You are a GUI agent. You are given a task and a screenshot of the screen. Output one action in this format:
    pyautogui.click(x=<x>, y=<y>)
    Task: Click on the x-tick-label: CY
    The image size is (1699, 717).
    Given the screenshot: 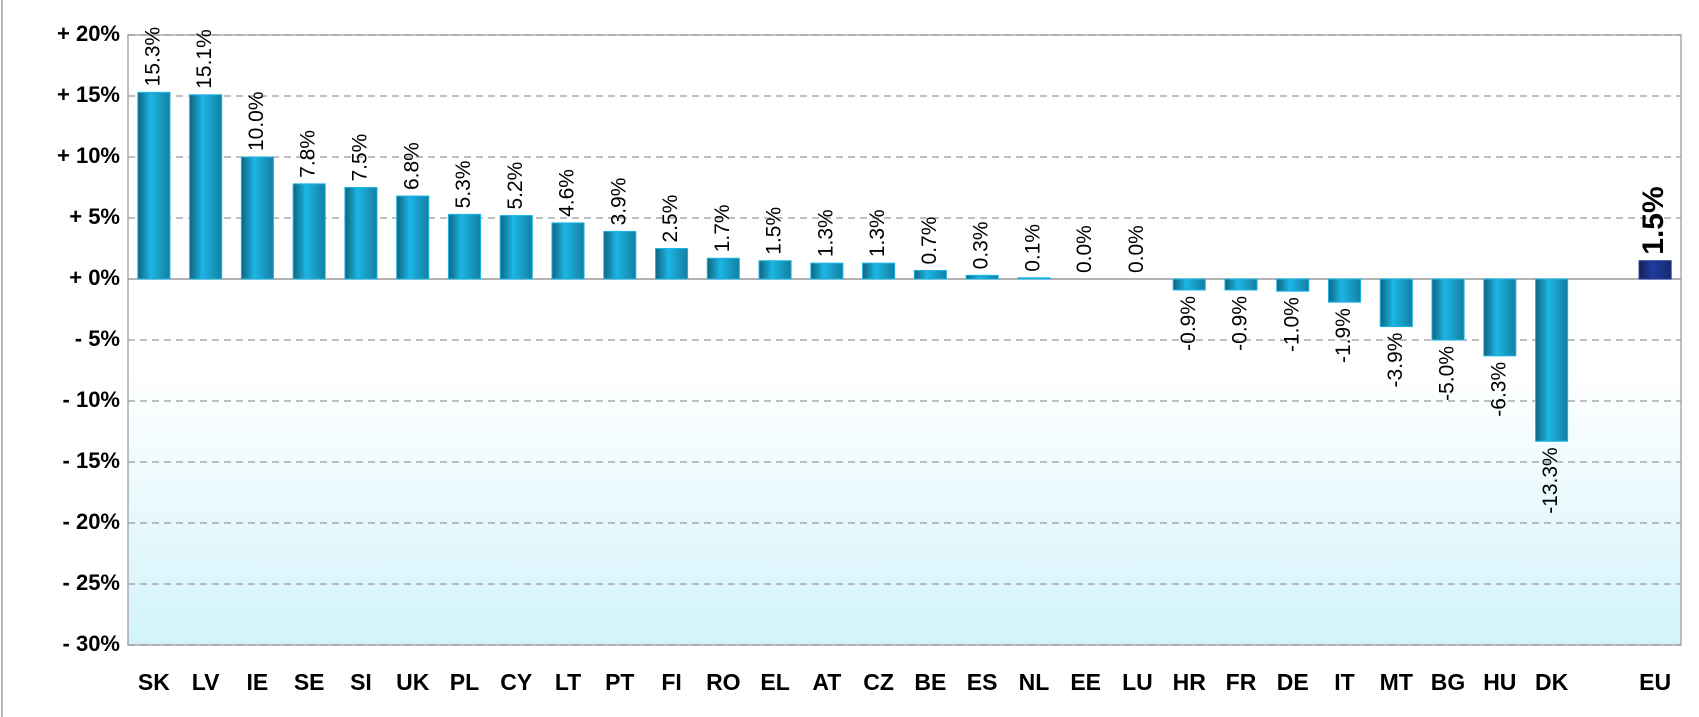 What is the action you would take?
    pyautogui.click(x=516, y=682)
    